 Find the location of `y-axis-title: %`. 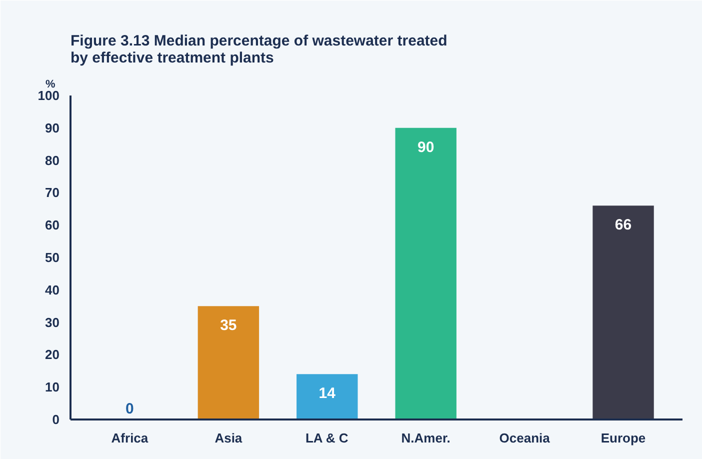

y-axis-title: % is located at coordinates (51, 84).